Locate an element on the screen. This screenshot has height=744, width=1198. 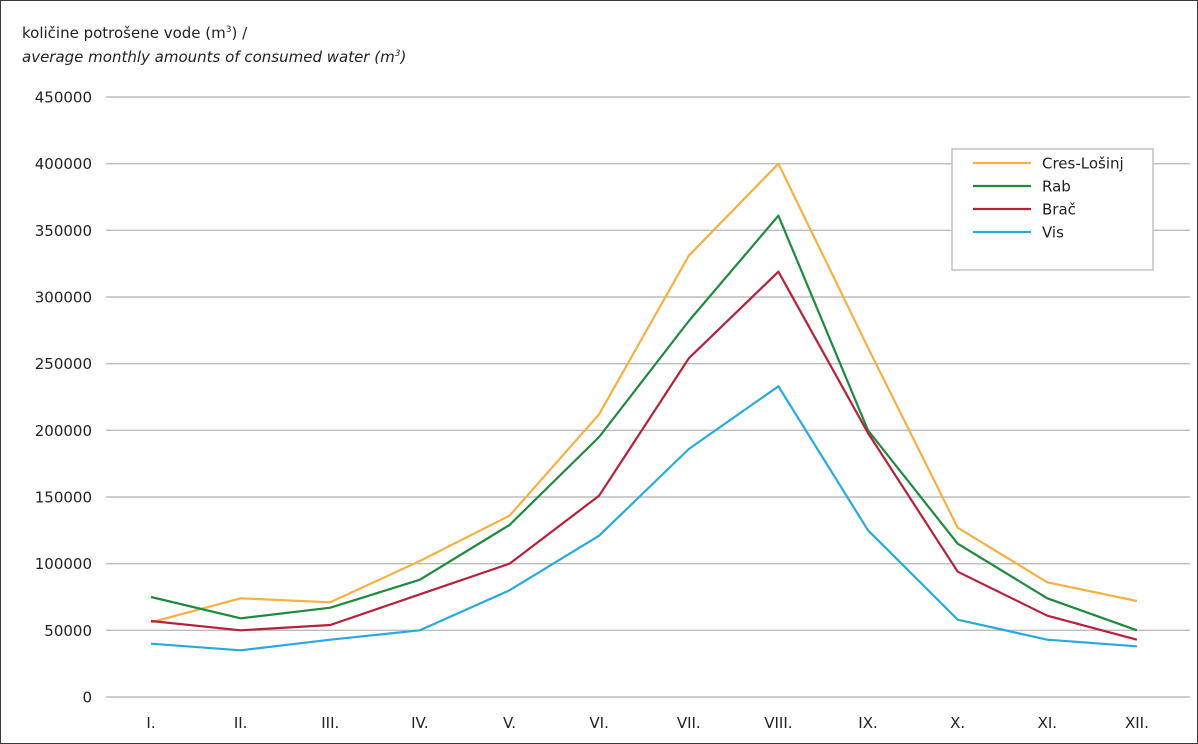
legend: Cres-Lošinj Rab Brač Vis is located at coordinates (1052, 209).